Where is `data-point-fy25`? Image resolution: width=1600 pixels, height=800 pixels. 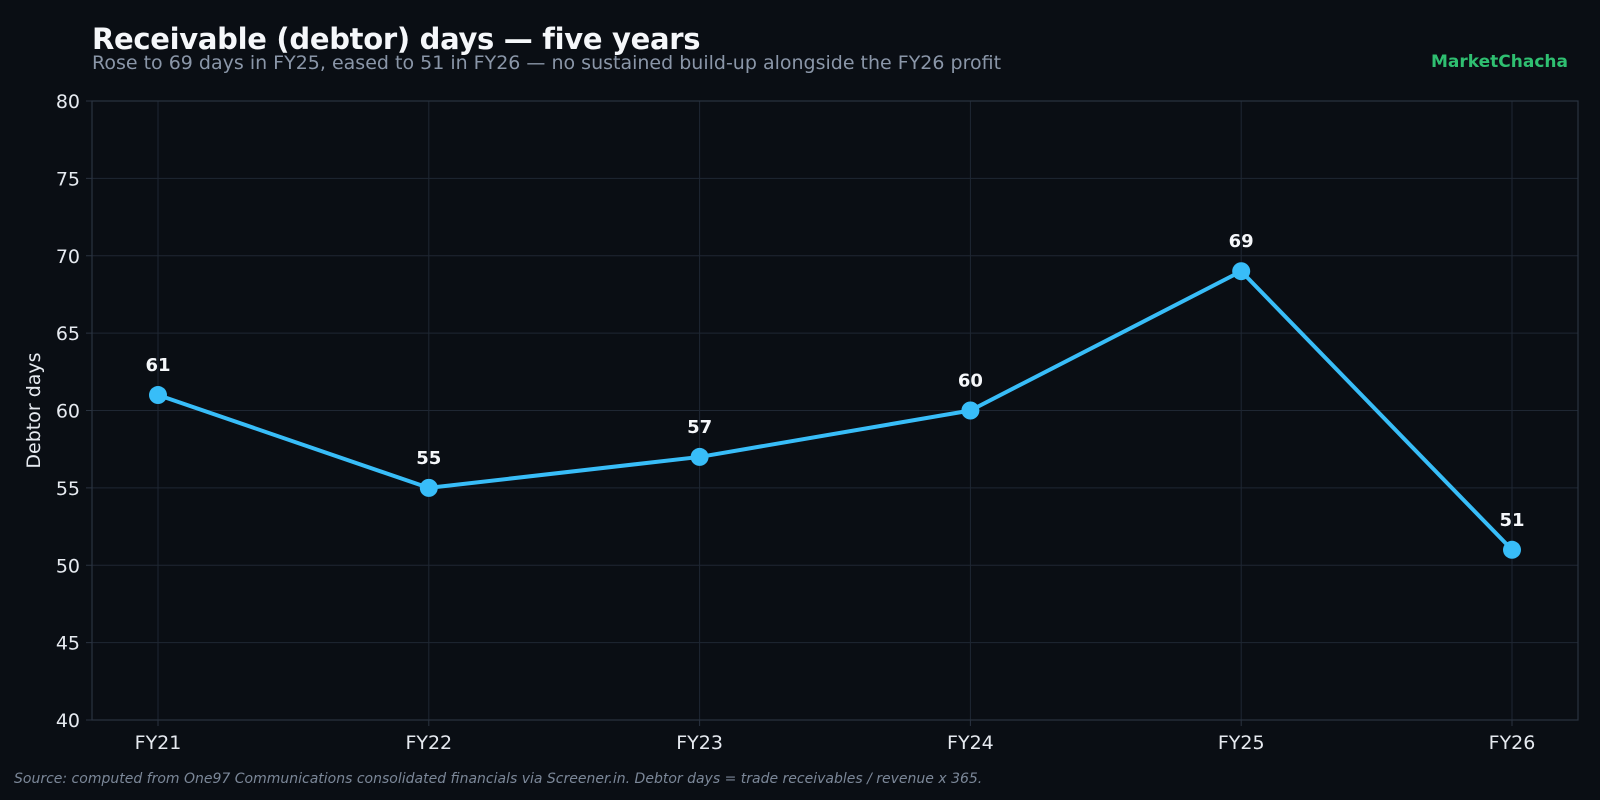
data-point-fy25 is located at coordinates (1241, 271).